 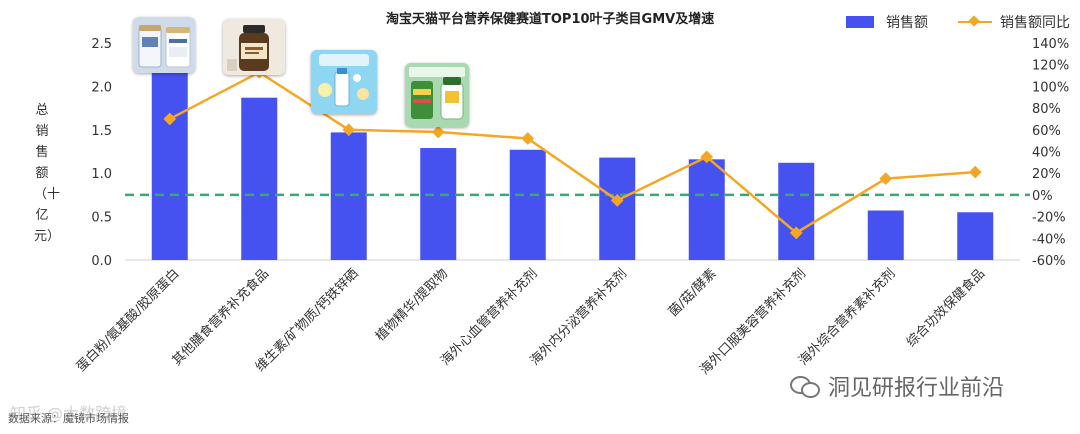 I want to click on y-right-tick-label: 120%, so click(x=1050, y=66).